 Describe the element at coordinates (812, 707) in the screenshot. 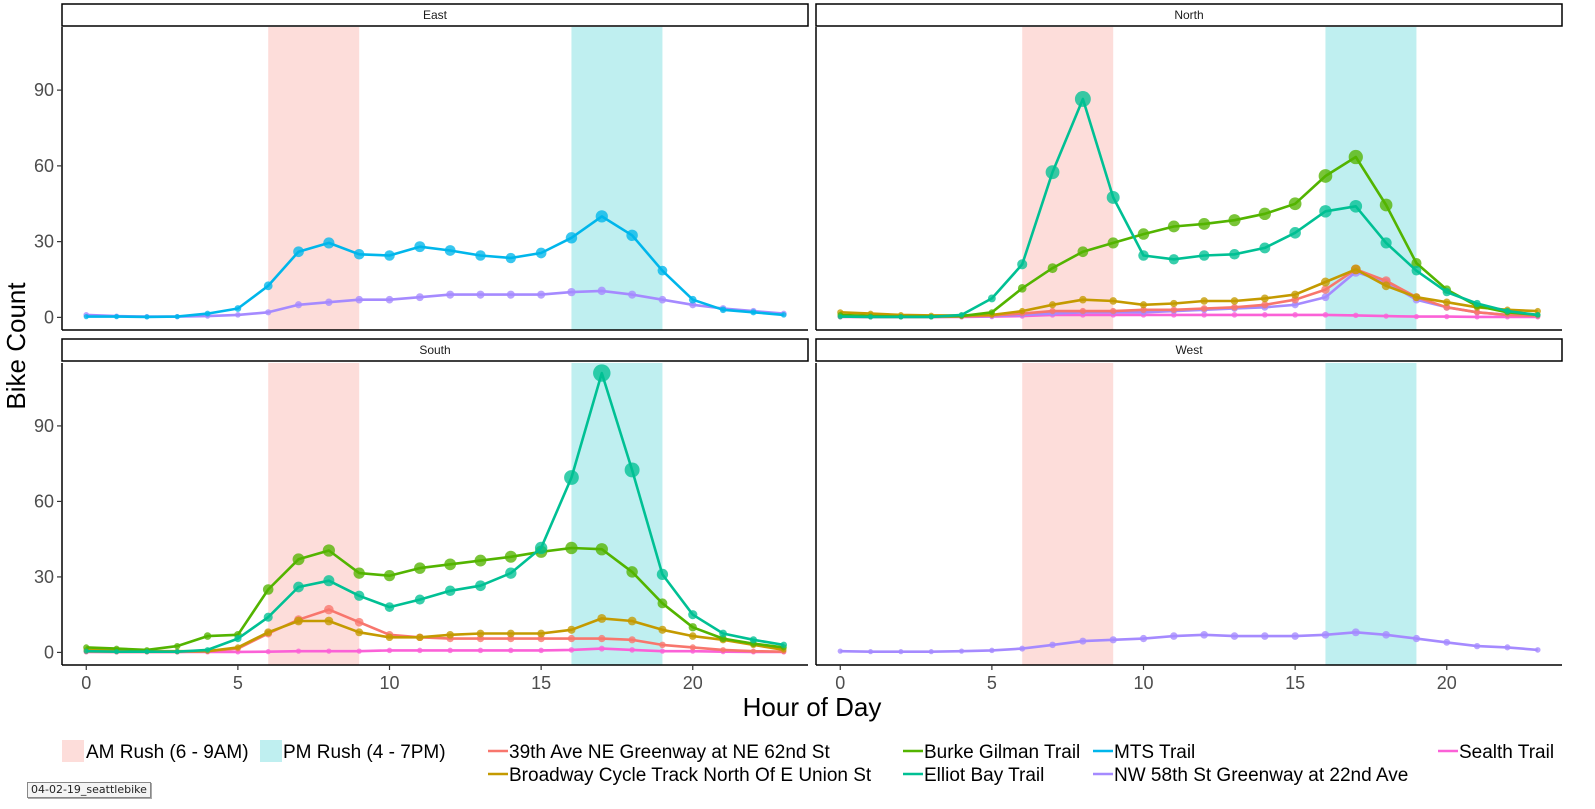

I see `x-axis-title: Hour of Day` at that location.